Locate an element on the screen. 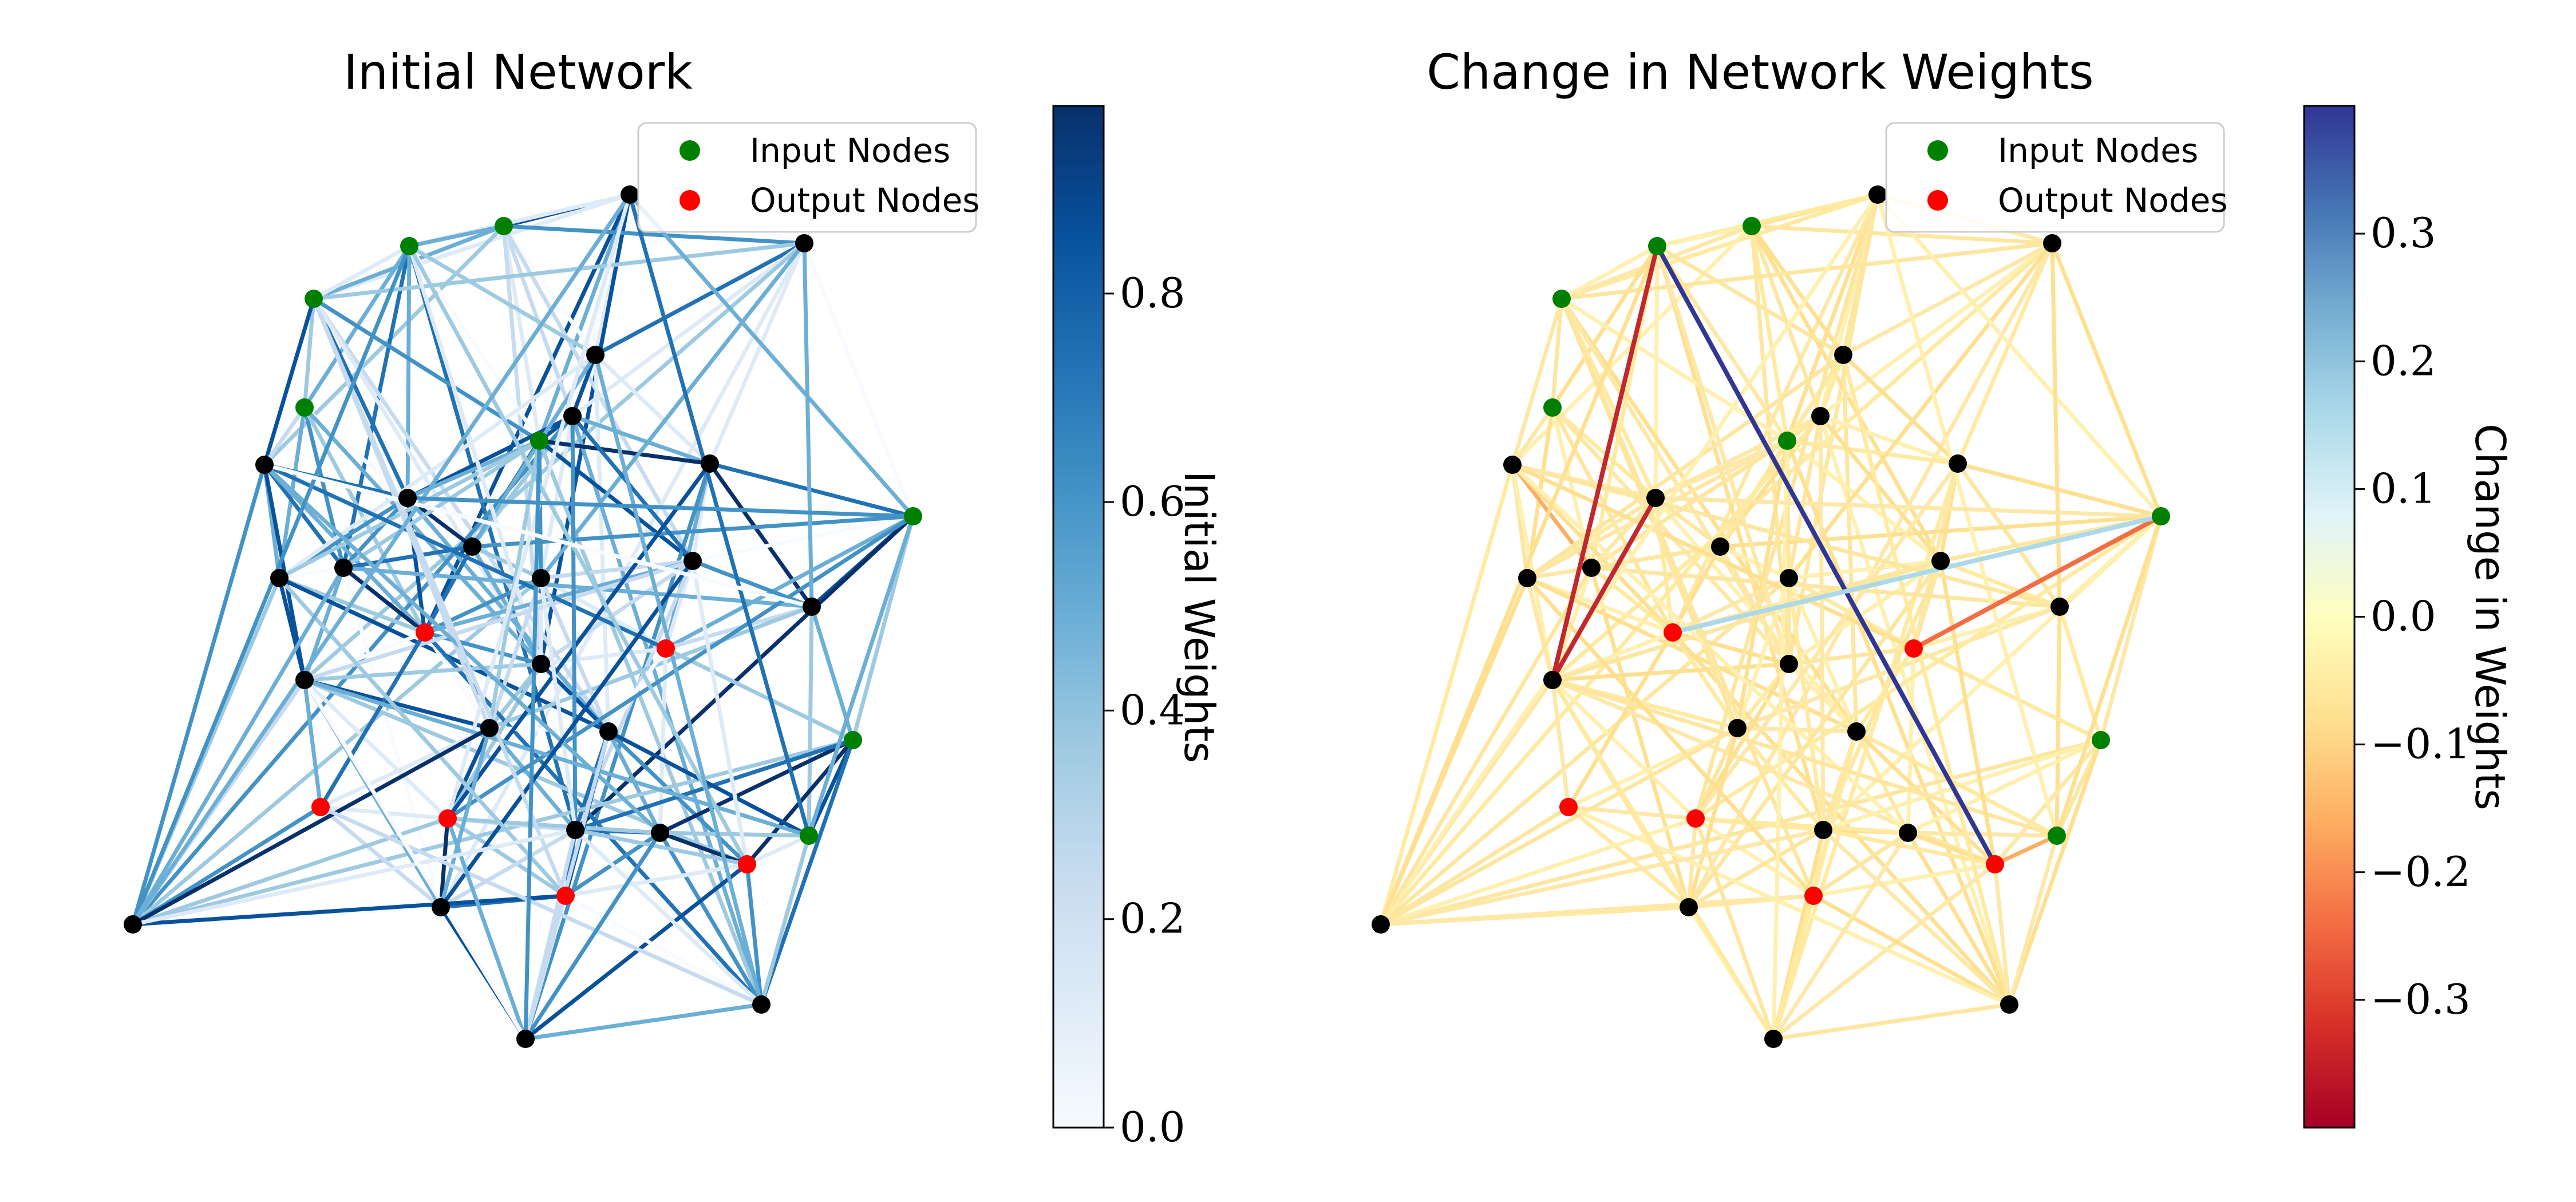  colorbar-label: Initial Weights is located at coordinates (1199, 617).